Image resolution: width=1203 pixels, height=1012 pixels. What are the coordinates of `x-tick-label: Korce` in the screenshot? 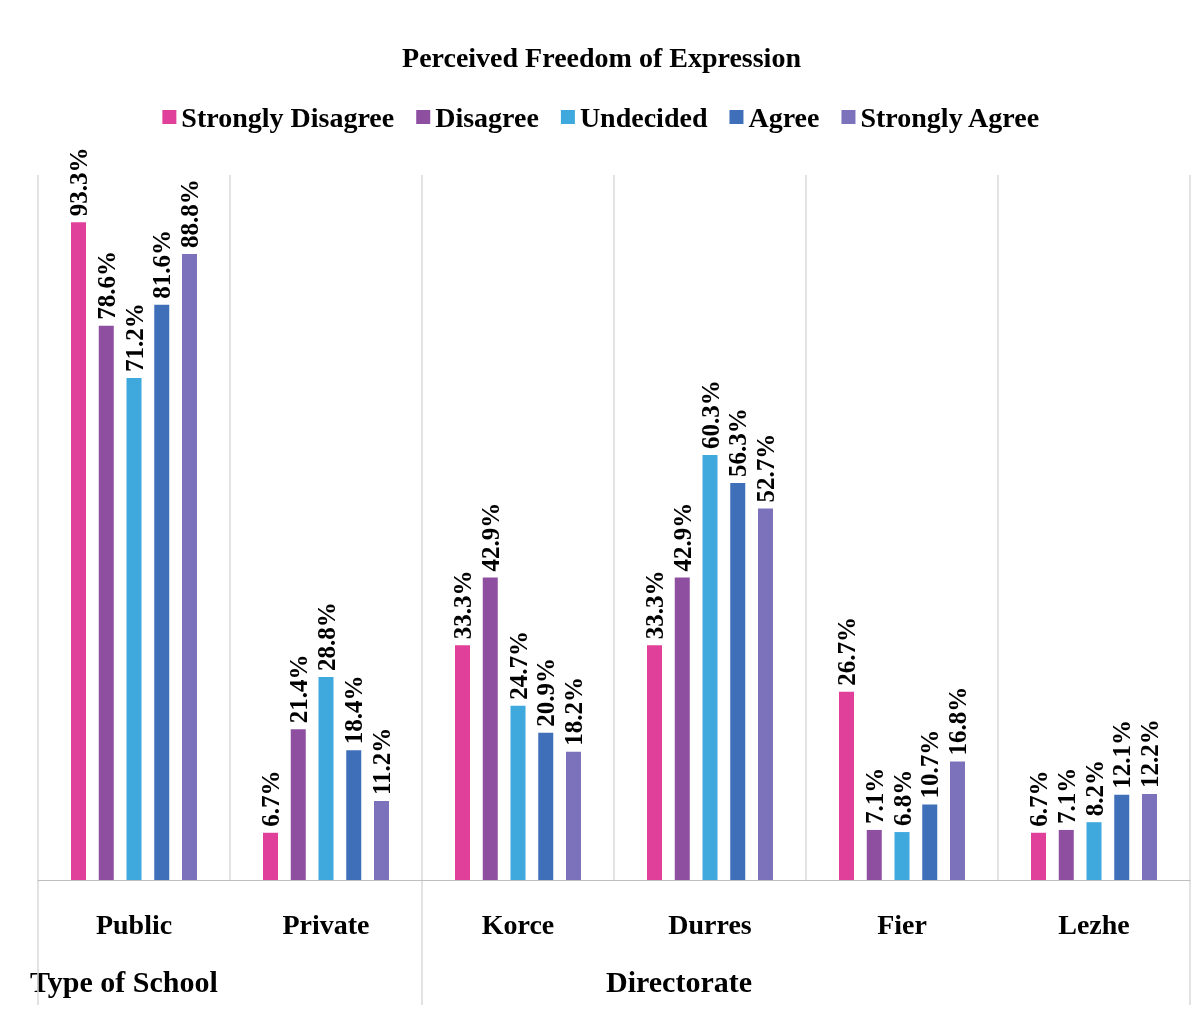 It's located at (518, 924).